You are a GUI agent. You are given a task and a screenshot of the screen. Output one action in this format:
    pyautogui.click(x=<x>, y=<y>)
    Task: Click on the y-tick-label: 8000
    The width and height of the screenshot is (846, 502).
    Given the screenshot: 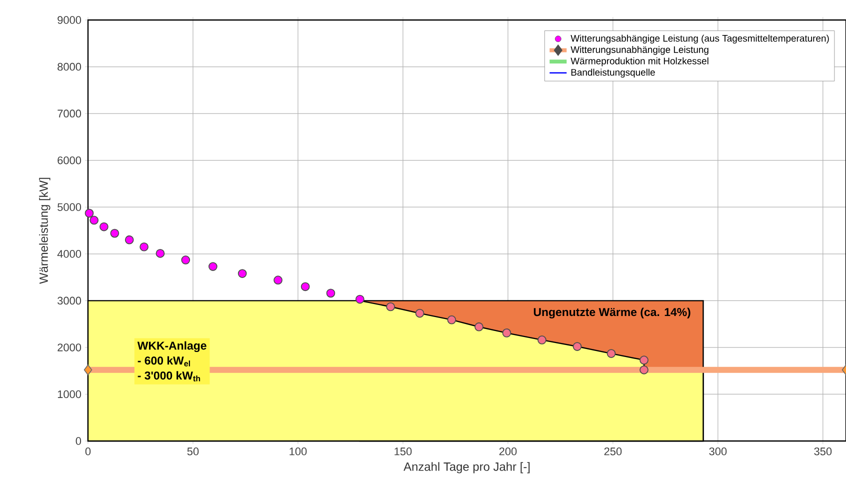 What is the action you would take?
    pyautogui.click(x=70, y=66)
    